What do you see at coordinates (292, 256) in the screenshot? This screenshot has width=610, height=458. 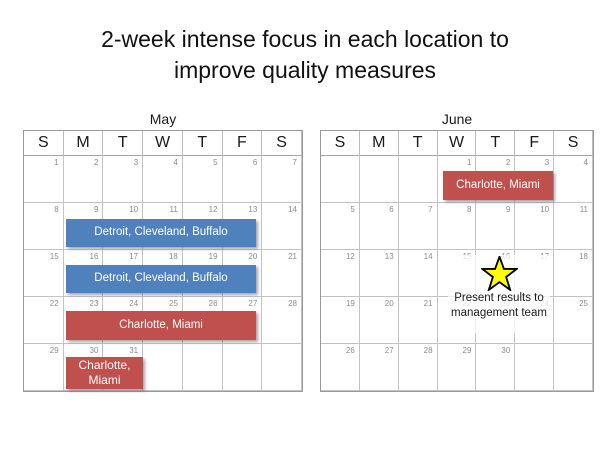 I see `day-number: 21` at bounding box center [292, 256].